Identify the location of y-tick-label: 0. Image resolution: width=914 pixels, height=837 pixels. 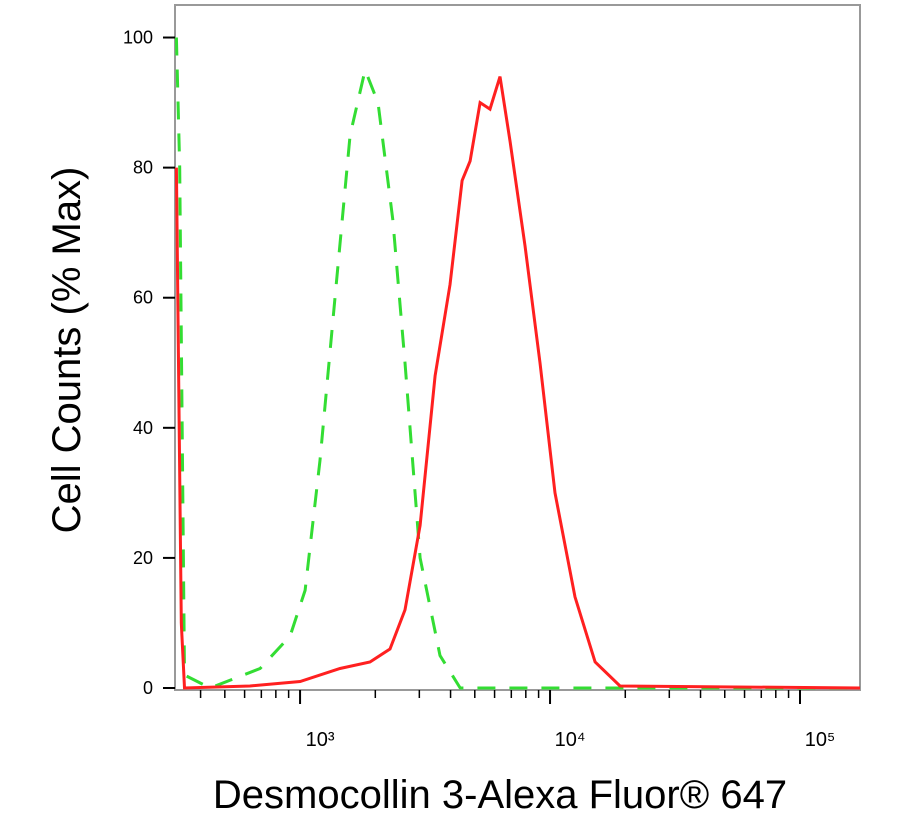
(148, 688).